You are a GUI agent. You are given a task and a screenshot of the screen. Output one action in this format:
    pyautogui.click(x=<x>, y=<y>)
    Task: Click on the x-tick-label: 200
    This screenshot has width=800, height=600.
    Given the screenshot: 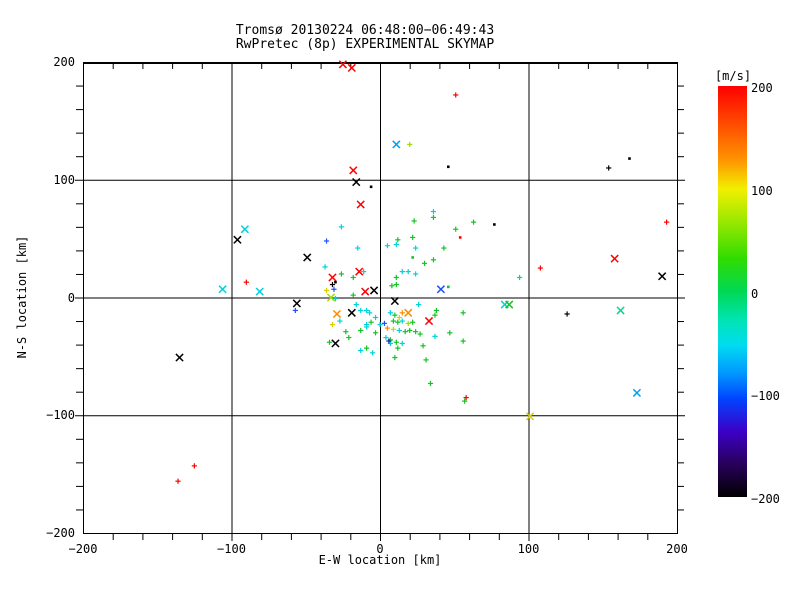 What is the action you would take?
    pyautogui.click(x=677, y=549)
    